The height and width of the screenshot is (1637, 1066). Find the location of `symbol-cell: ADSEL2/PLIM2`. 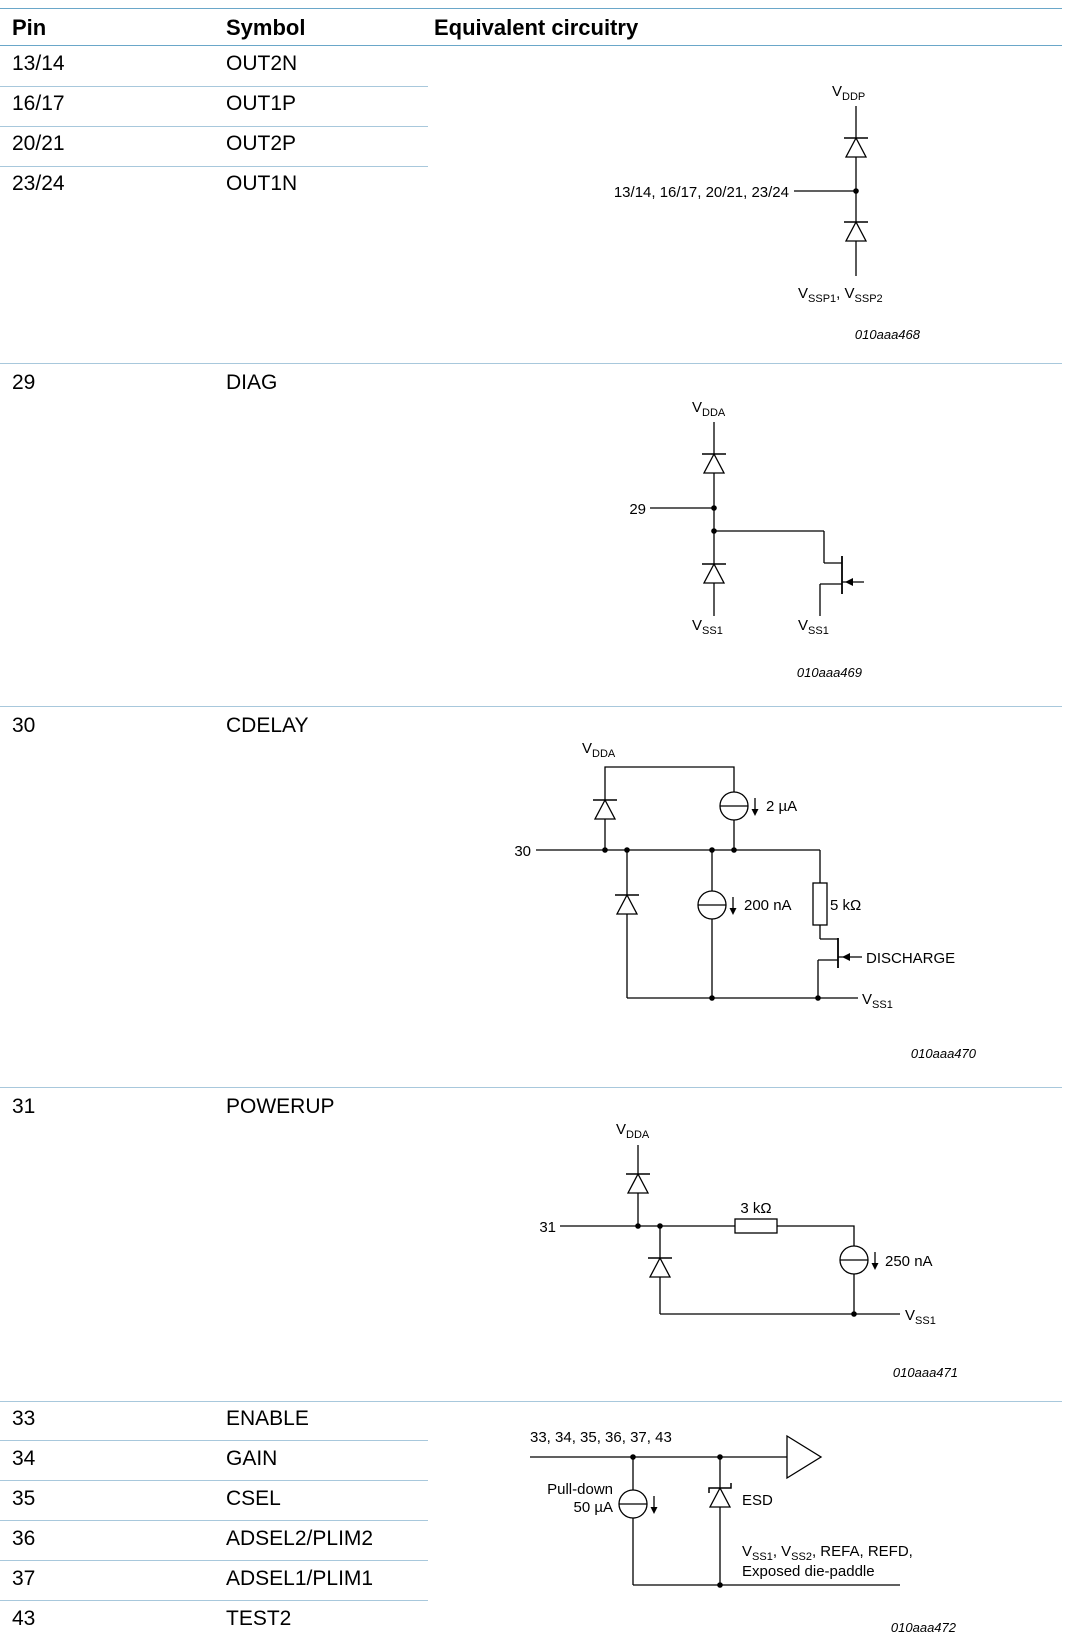

symbol-cell: ADSEL2/PLIM2 is located at coordinates (300, 1538).